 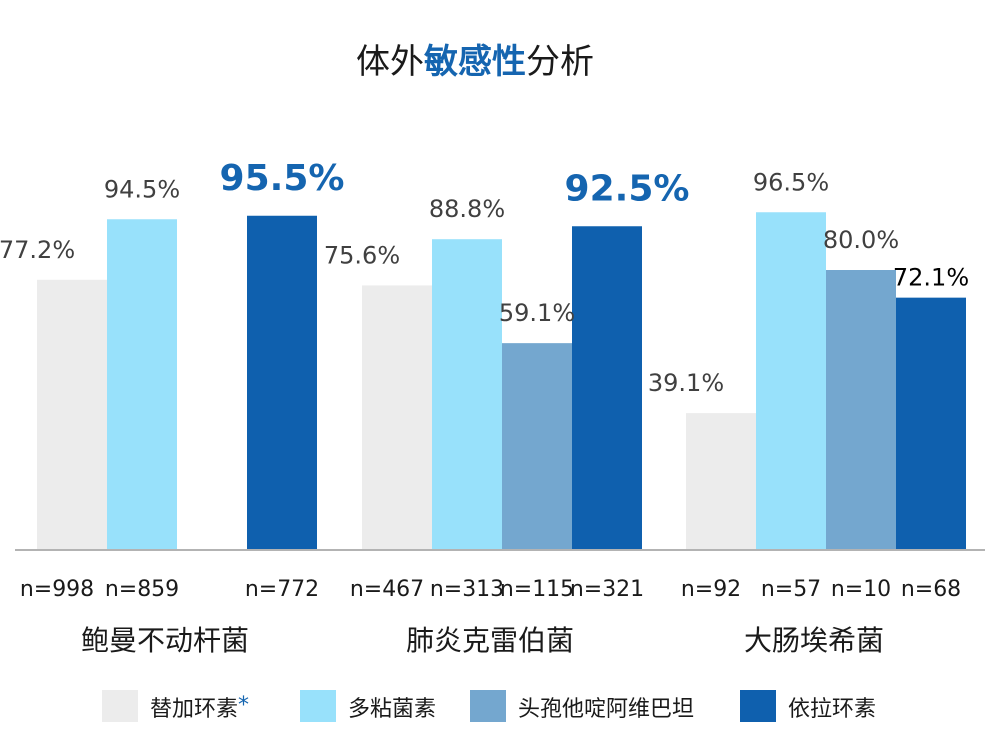 What do you see at coordinates (537, 589) in the screenshot?
I see `n-label-2-1: n=115` at bounding box center [537, 589].